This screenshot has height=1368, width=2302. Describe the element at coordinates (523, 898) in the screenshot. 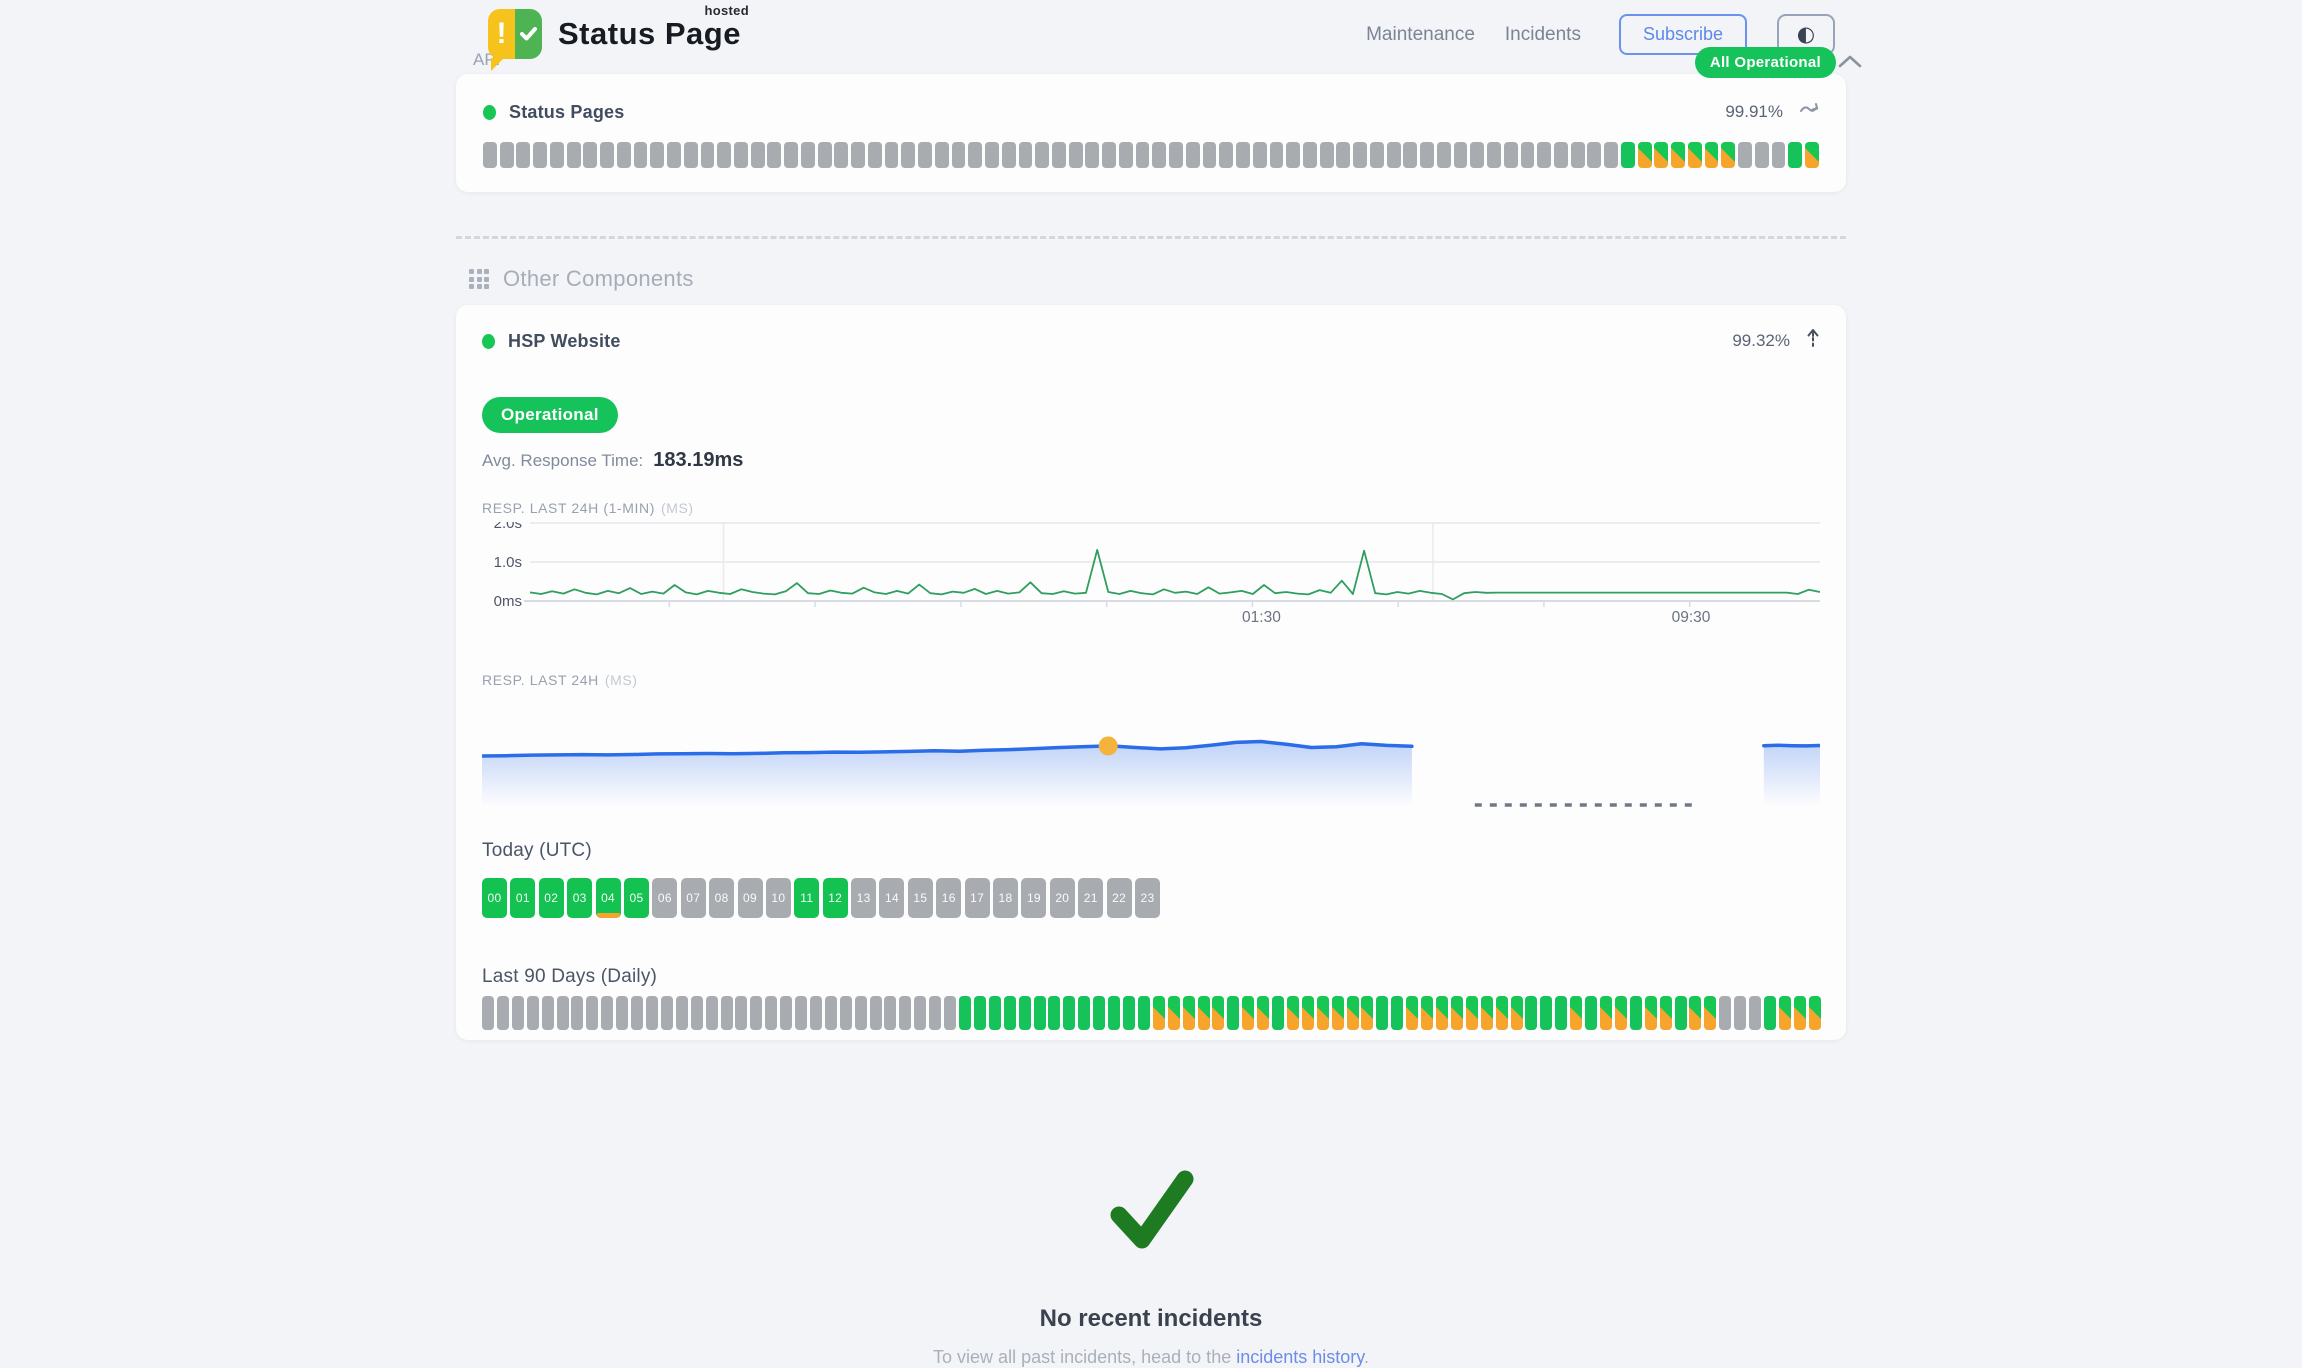

I see `hour-box-01: 01` at that location.